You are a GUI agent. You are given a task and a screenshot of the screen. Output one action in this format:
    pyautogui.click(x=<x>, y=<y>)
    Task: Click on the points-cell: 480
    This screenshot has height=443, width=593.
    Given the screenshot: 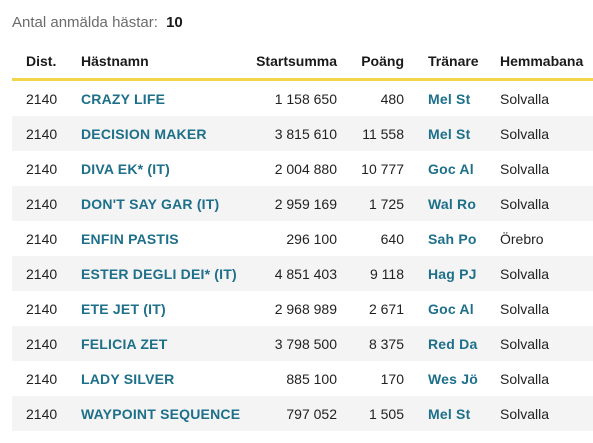 What is the action you would take?
    pyautogui.click(x=392, y=98)
    